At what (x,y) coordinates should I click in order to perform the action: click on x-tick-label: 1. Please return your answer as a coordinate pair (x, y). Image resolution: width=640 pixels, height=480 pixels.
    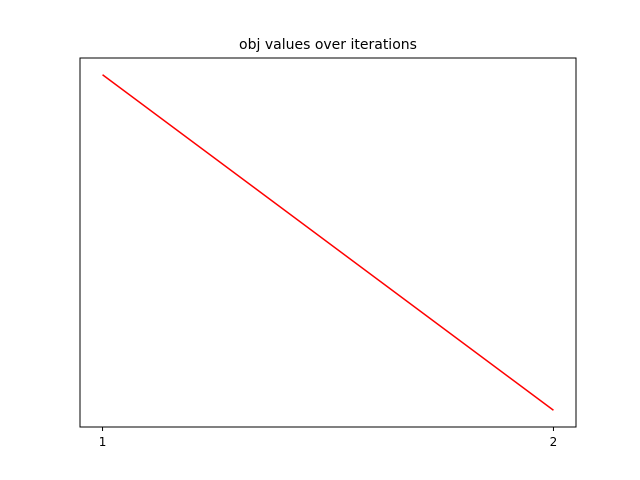
    Looking at the image, I should click on (103, 442).